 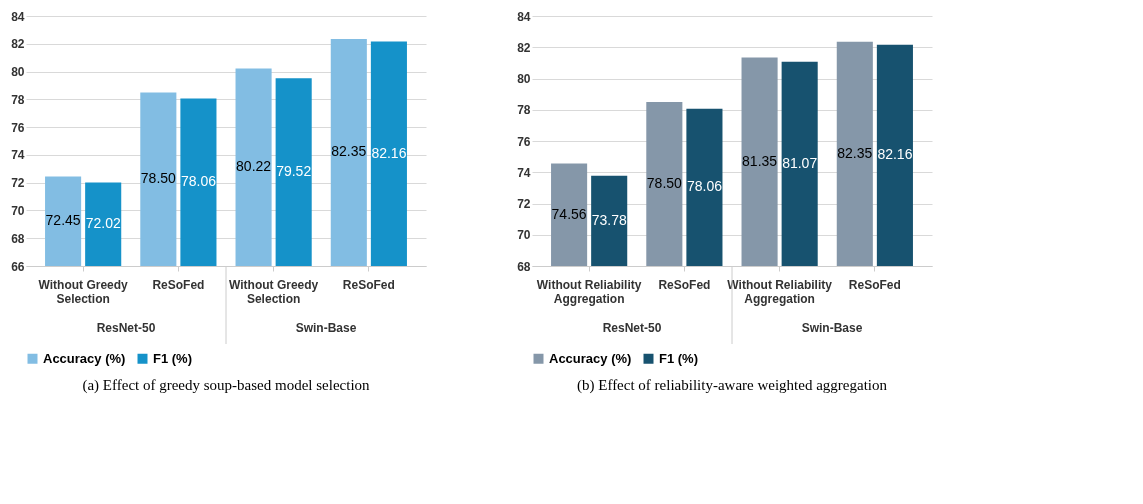 What do you see at coordinates (609, 219) in the screenshot?
I see `data-label: 73.78` at bounding box center [609, 219].